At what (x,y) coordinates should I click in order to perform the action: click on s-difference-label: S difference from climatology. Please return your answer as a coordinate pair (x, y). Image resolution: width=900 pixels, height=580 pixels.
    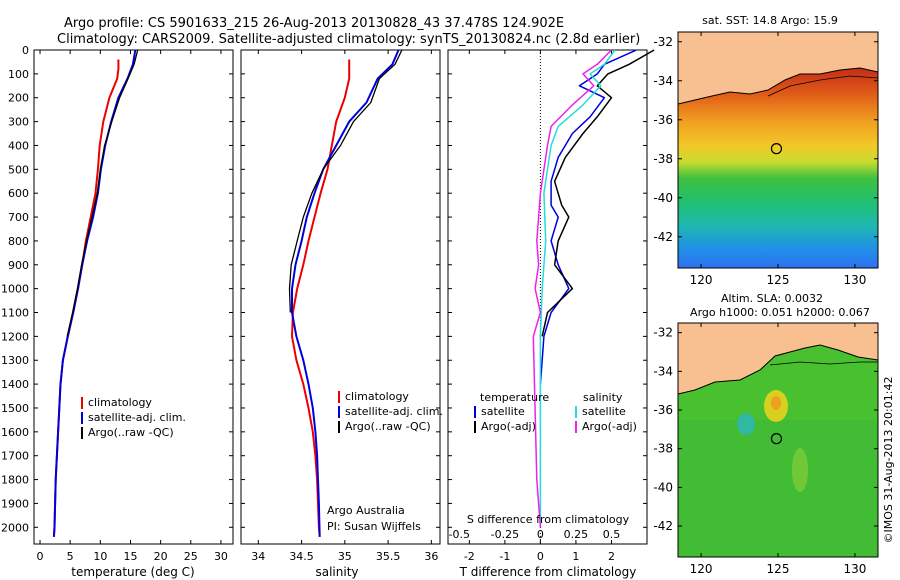
    Looking at the image, I should click on (548, 519).